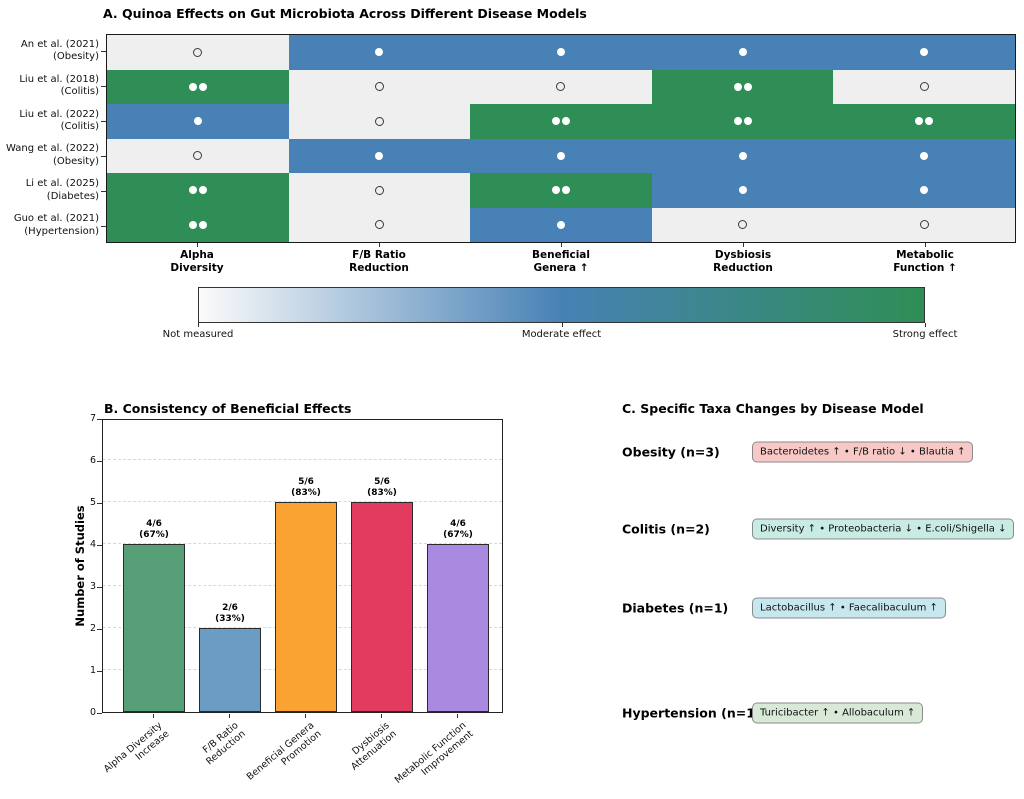  What do you see at coordinates (49, 156) in the screenshot?
I see `heatmap-row-label: Wang et al. (2022) (Obesity)` at bounding box center [49, 156].